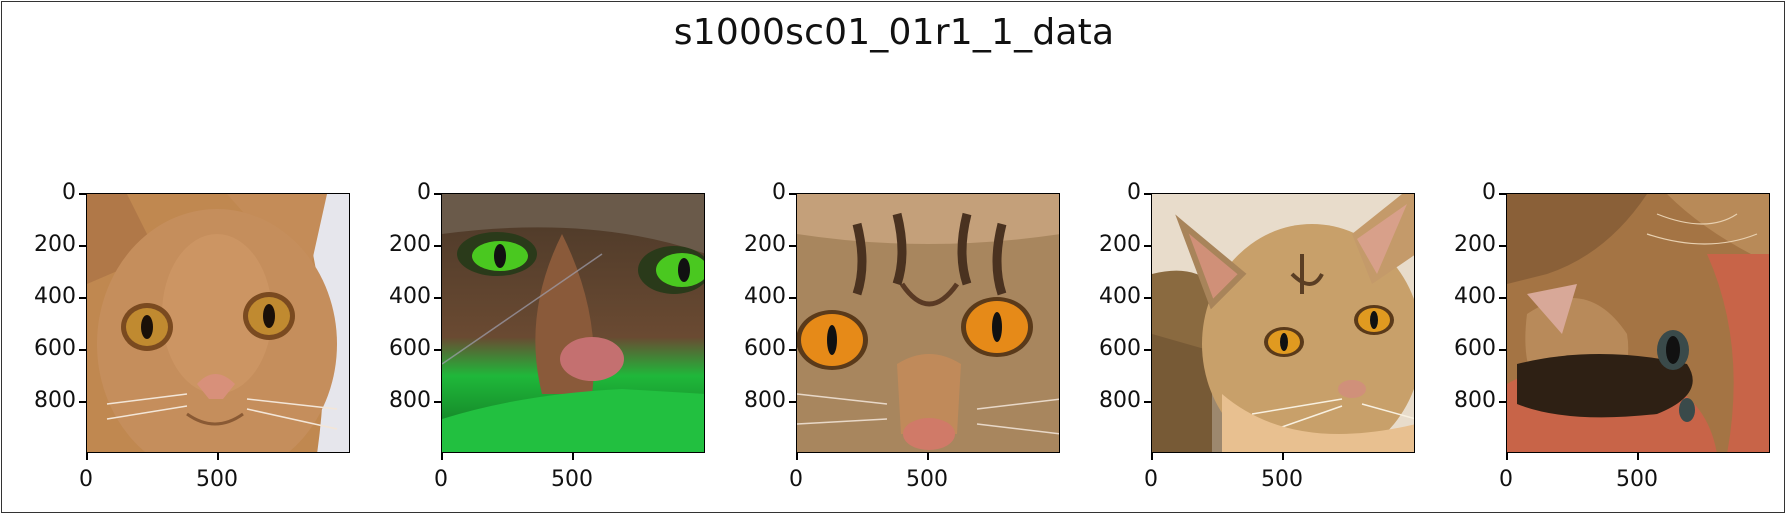 The image size is (1788, 516). Describe the element at coordinates (894, 32) in the screenshot. I see `figure-title: s1000sc01_01r1_1_data` at that location.